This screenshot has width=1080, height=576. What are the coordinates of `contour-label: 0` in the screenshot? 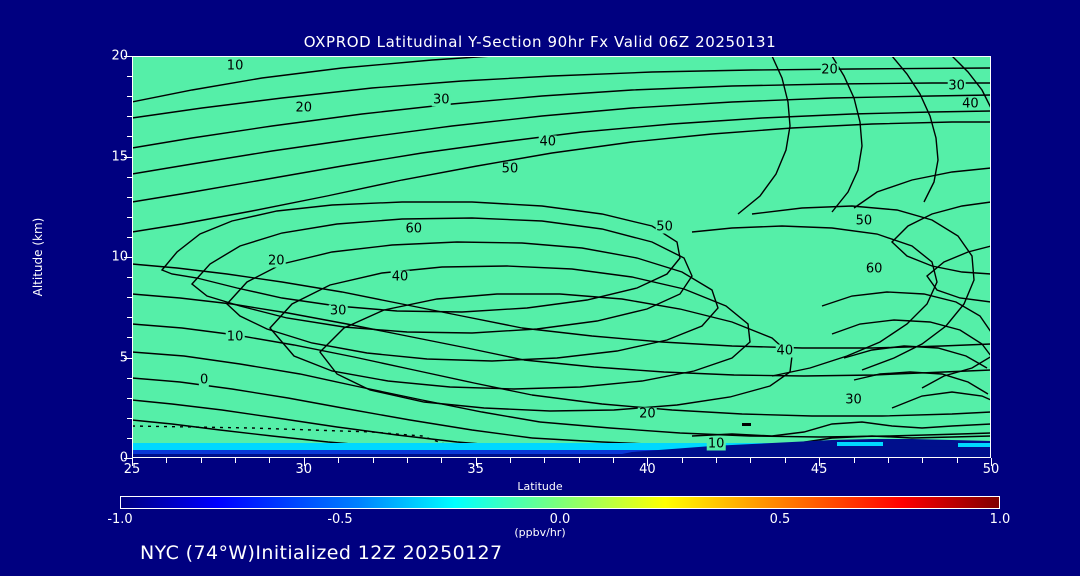 It's located at (204, 380).